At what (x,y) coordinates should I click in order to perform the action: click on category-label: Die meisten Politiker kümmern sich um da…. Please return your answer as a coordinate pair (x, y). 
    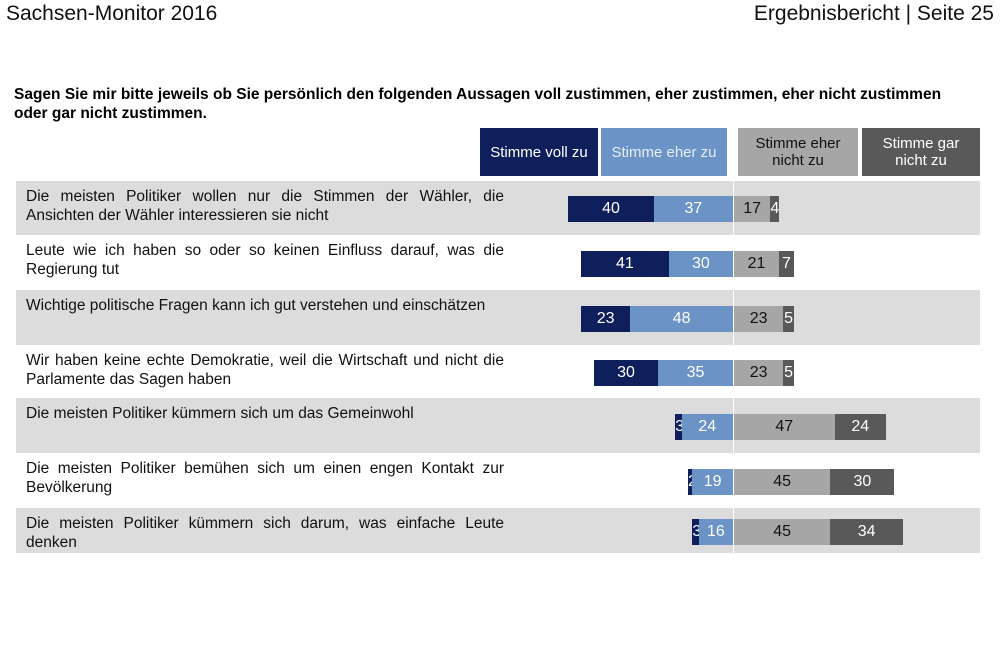
    Looking at the image, I should click on (220, 413).